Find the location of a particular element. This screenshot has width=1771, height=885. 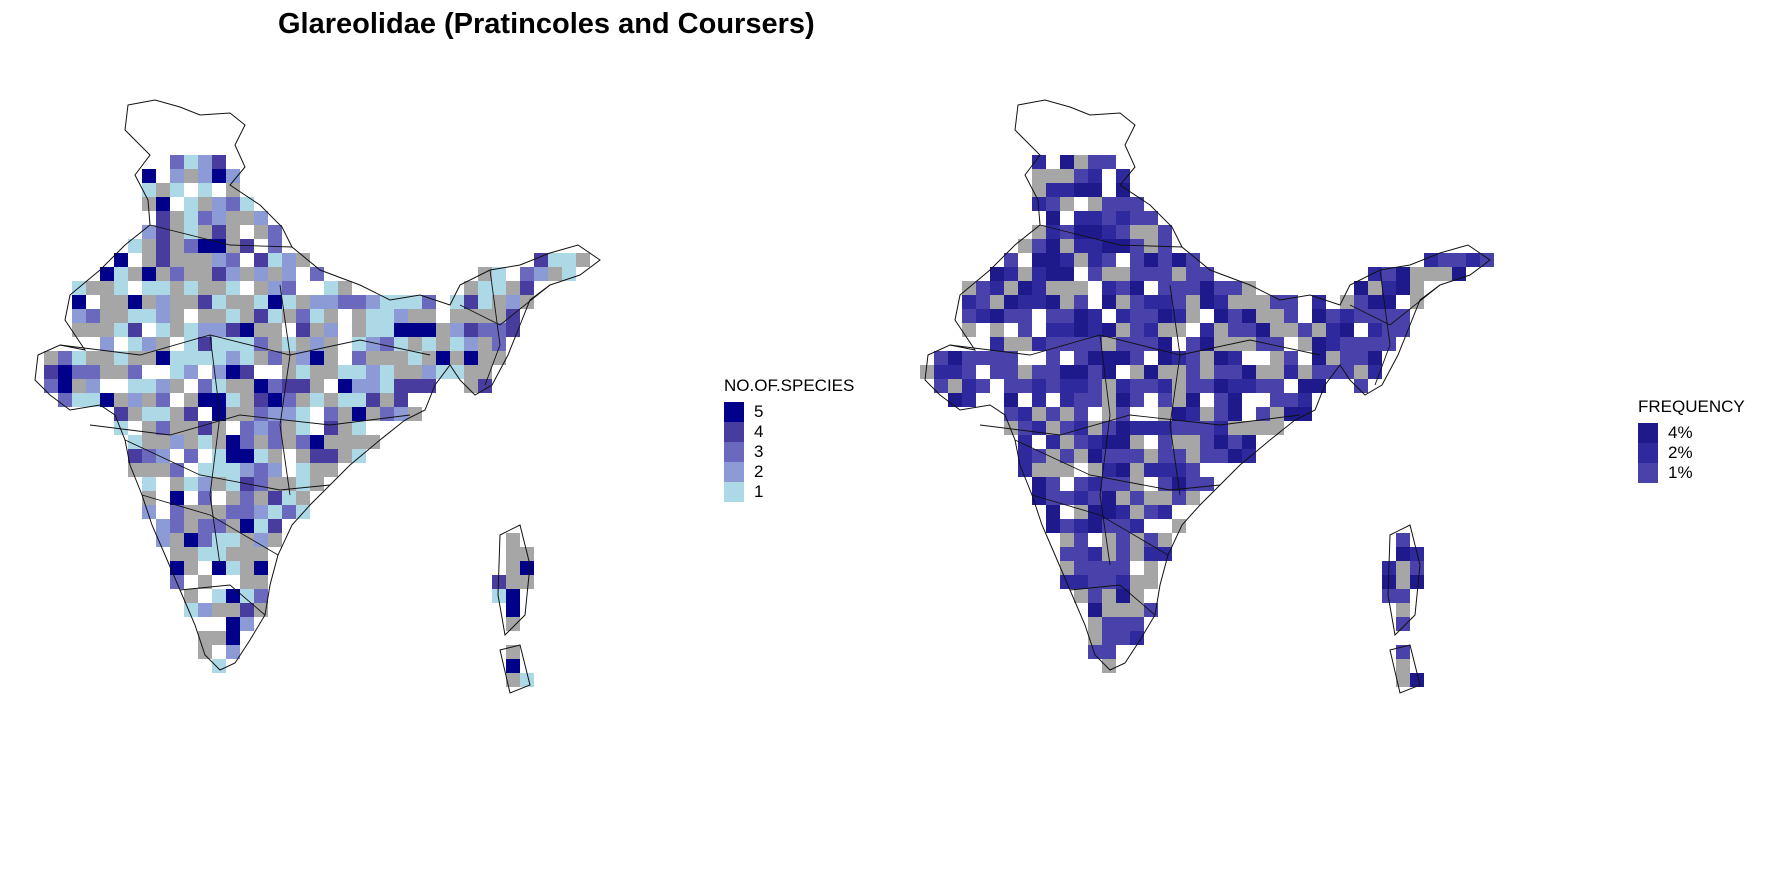

legend-item: 1 is located at coordinates (789, 492).